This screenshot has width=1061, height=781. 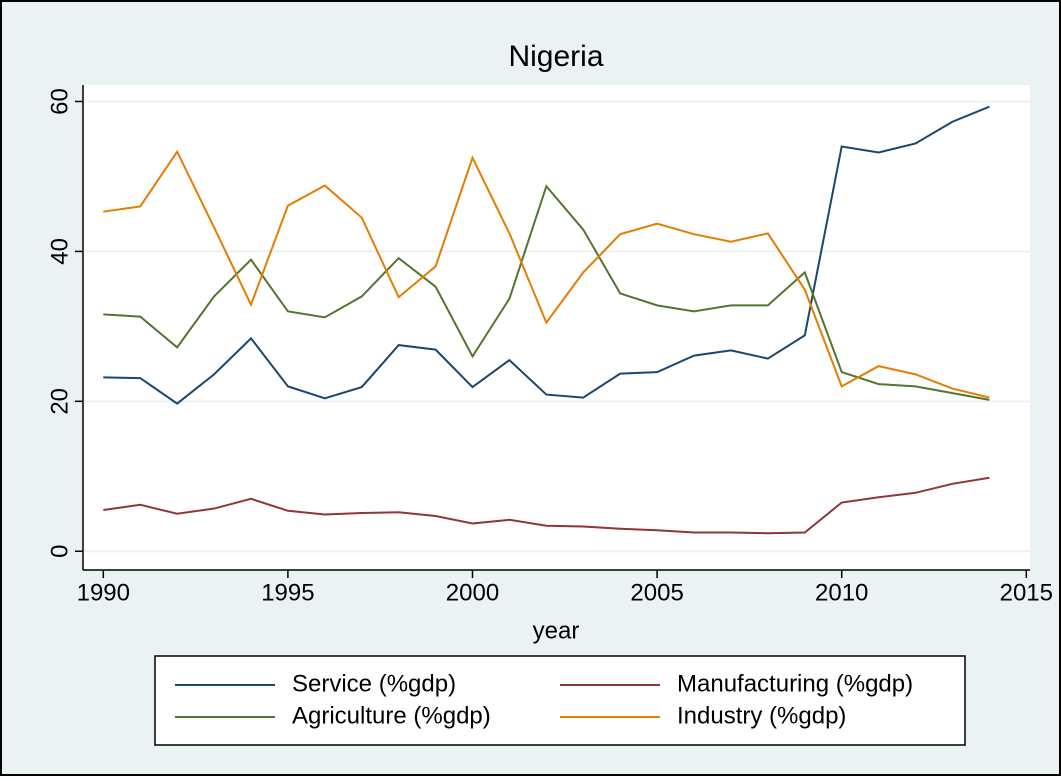 I want to click on x-tick-label: 2010, so click(x=841, y=592).